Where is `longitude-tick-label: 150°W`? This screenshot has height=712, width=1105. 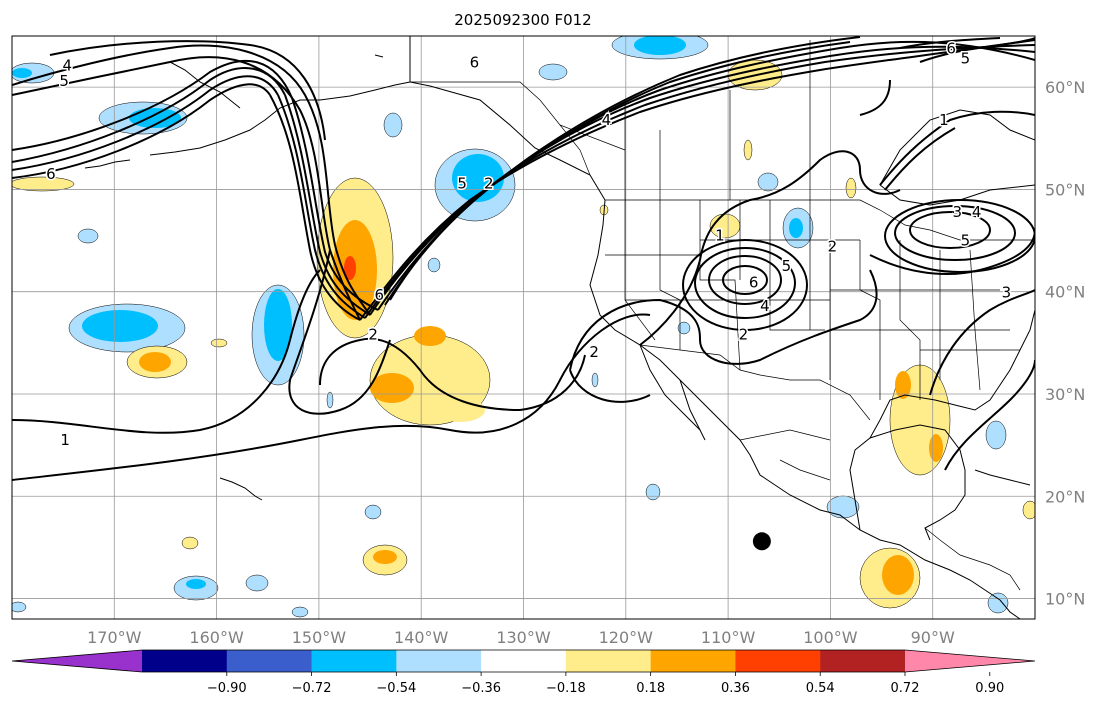 longitude-tick-label: 150°W is located at coordinates (319, 637).